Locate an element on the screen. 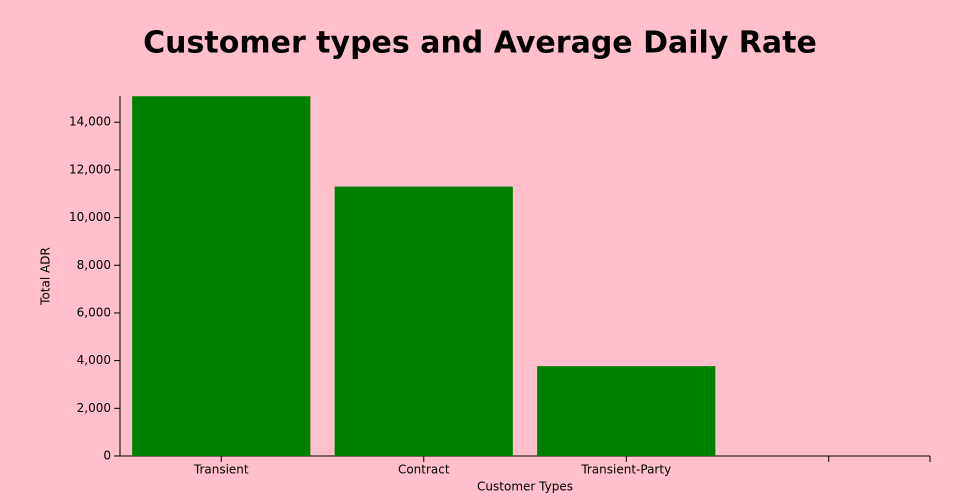 Image resolution: width=960 pixels, height=500 pixels. x-tick-label: Transient-Party is located at coordinates (625, 470).